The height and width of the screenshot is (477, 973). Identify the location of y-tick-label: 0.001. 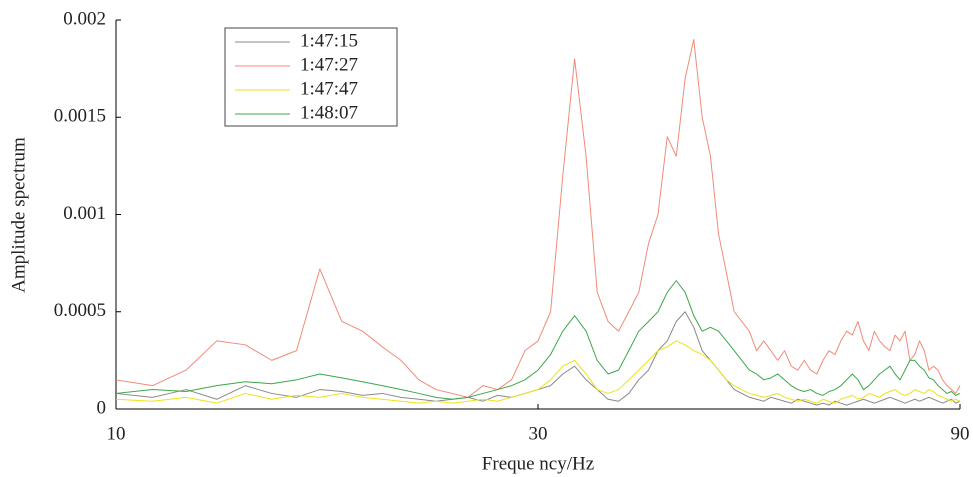
(84, 213).